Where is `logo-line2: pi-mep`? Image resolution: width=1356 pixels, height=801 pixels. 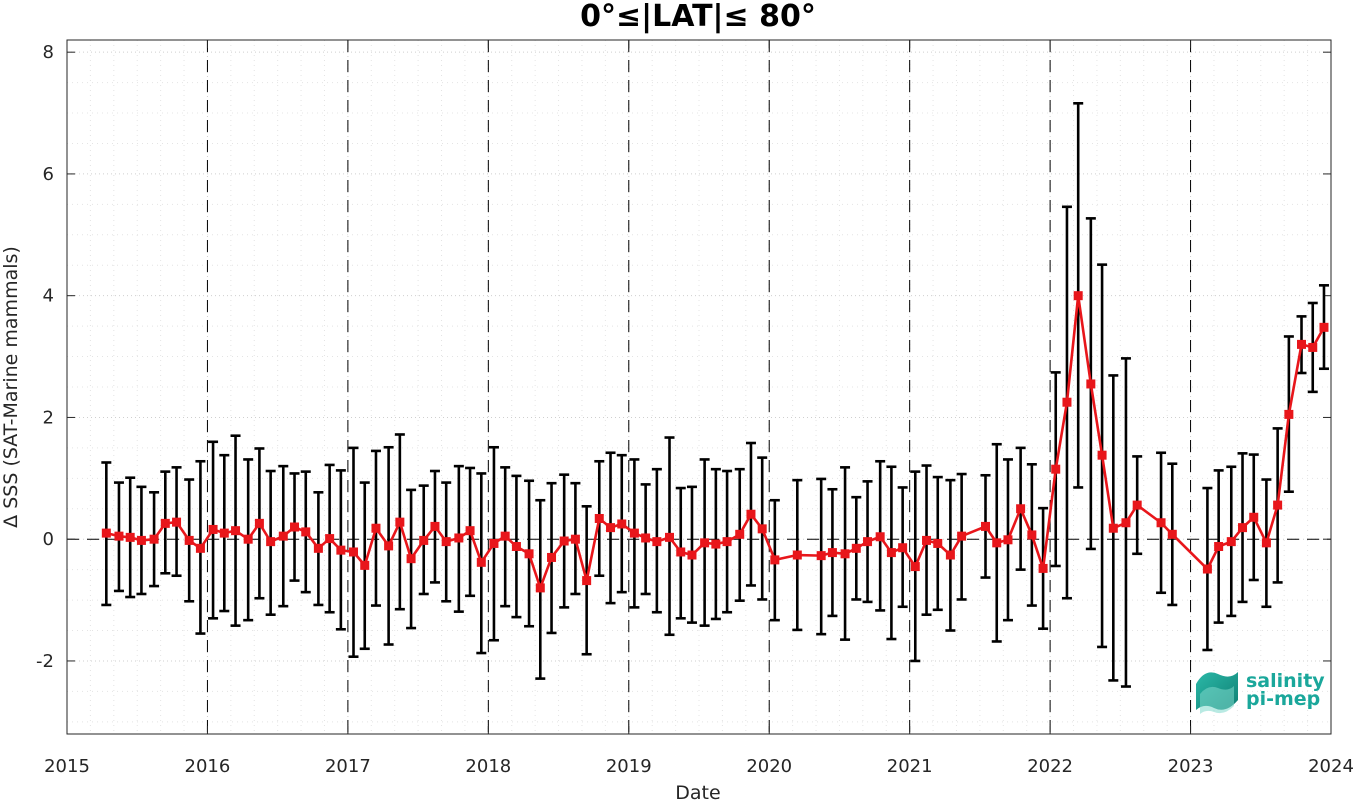
logo-line2: pi-mep is located at coordinates (1283, 699).